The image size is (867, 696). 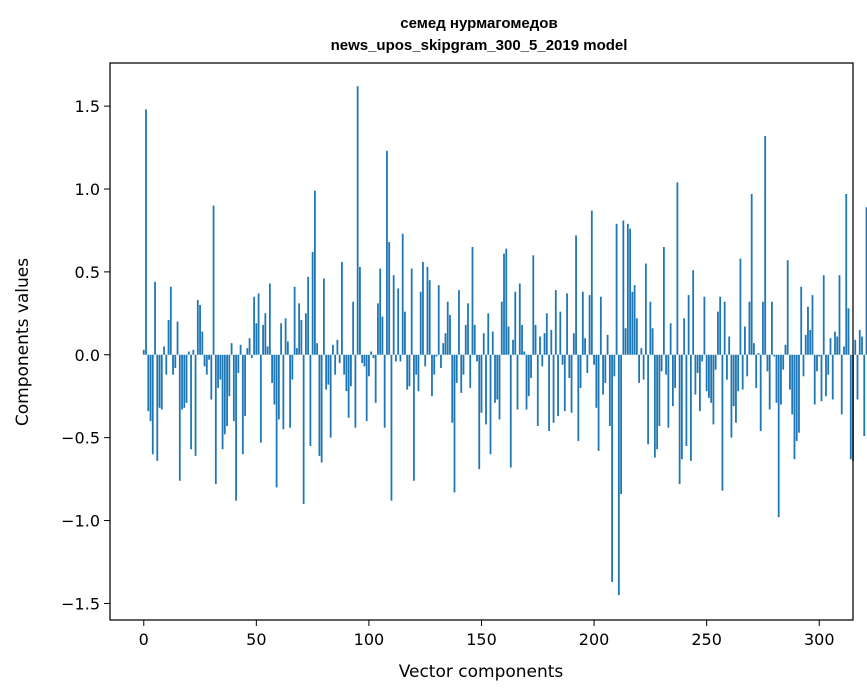 I want to click on x-tick-label: 0, so click(x=144, y=639).